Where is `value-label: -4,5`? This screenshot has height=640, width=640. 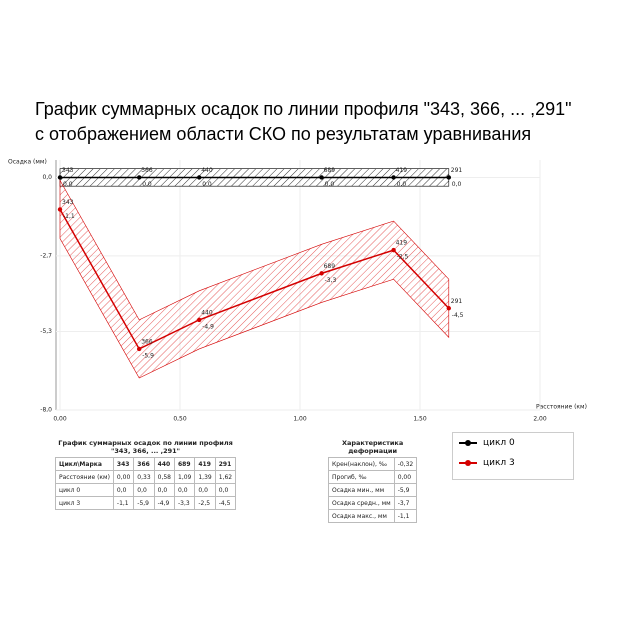 value-label: -4,5 is located at coordinates (458, 315).